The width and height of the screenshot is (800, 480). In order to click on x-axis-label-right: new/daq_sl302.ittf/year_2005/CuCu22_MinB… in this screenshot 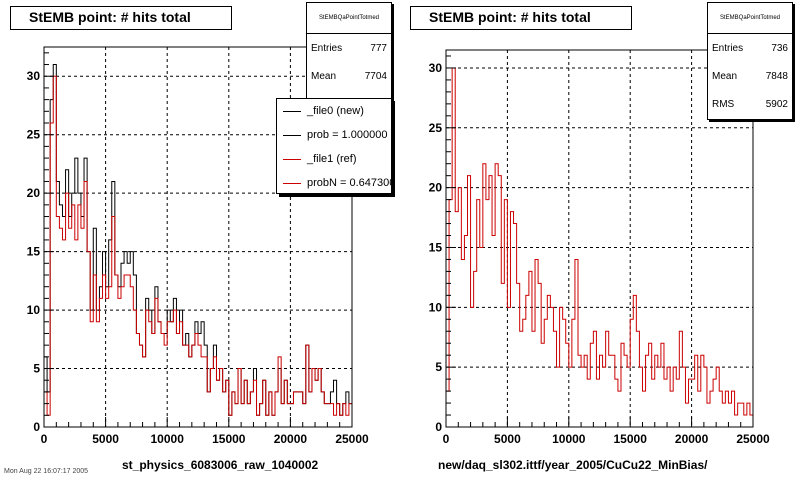, I will do `click(573, 465)`.